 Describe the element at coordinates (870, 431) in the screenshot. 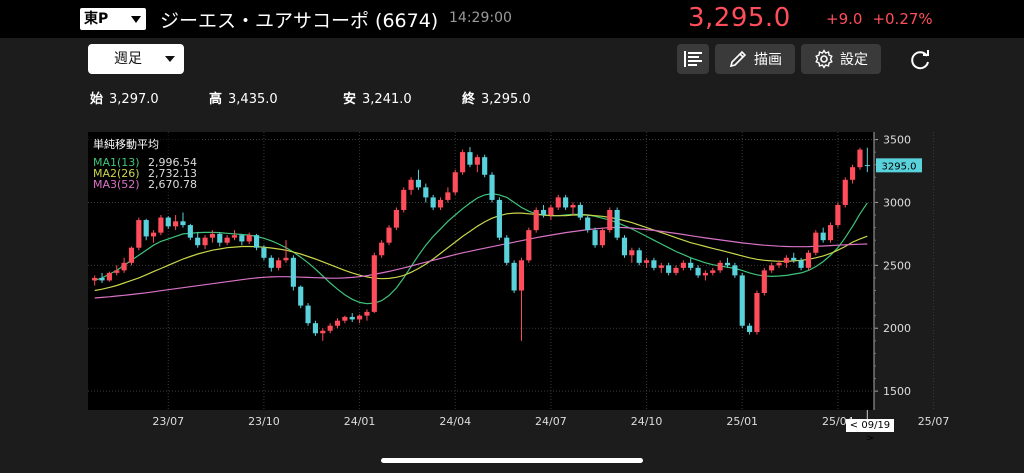

I see `date-cursor-tag: < 09/19 >` at that location.